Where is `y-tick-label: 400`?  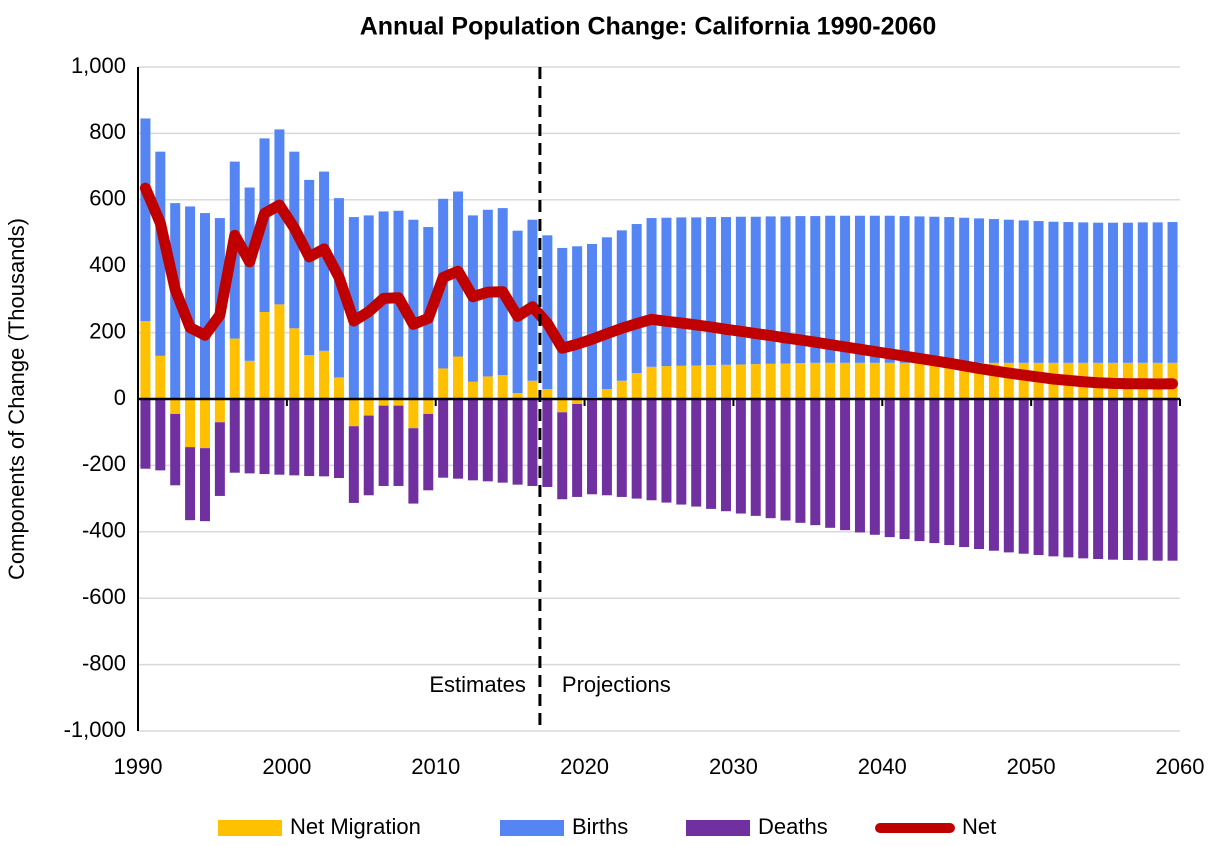
y-tick-label: 400 is located at coordinates (107, 264).